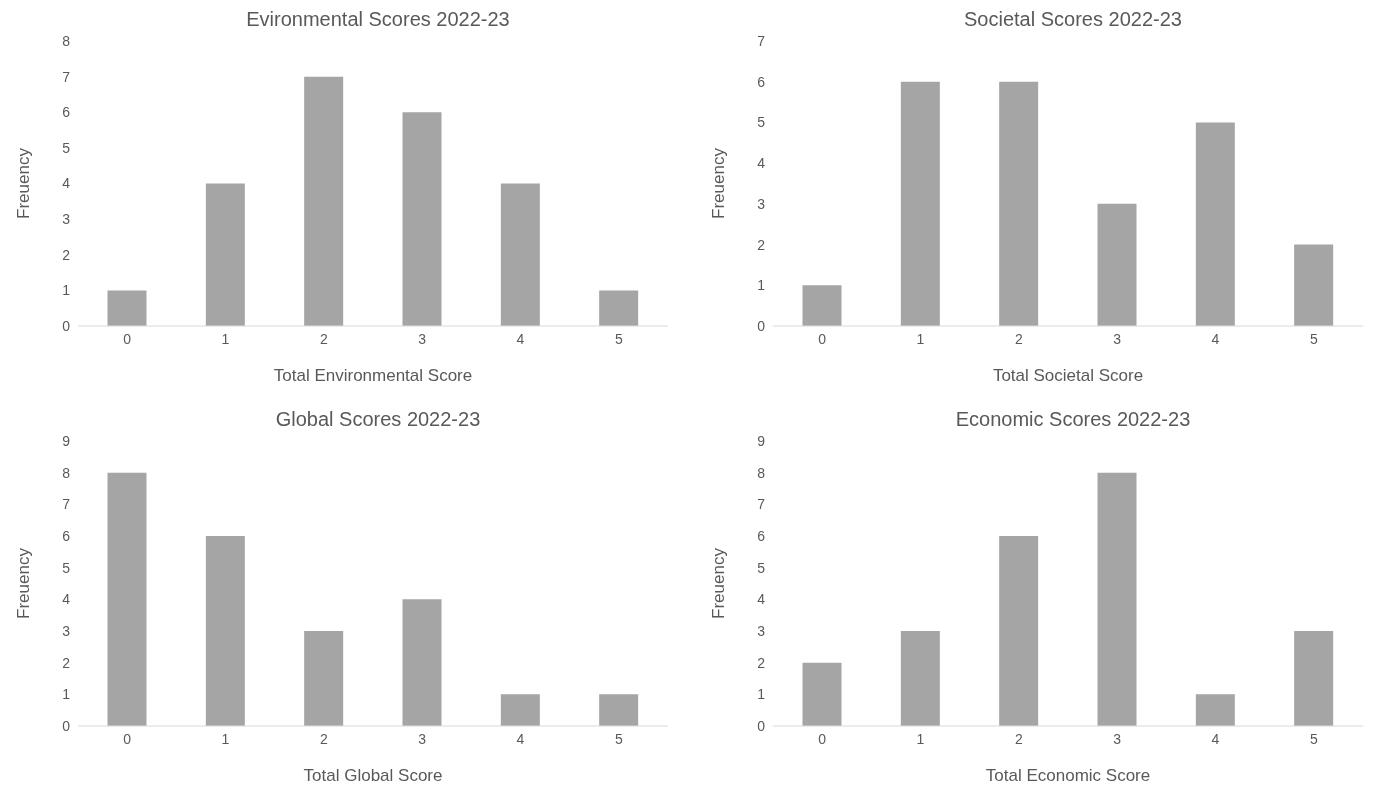 This screenshot has height=802, width=1383. I want to click on chart-title: Societal Scores 2022-23, so click(1073, 19).